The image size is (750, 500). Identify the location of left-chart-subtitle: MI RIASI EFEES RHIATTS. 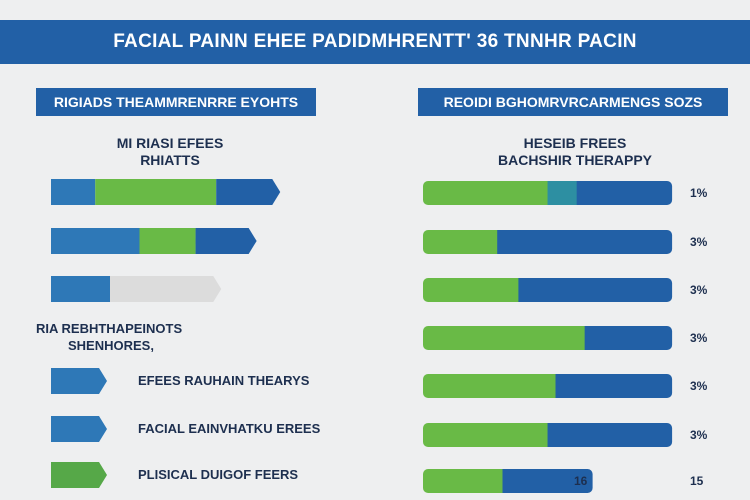
(170, 152).